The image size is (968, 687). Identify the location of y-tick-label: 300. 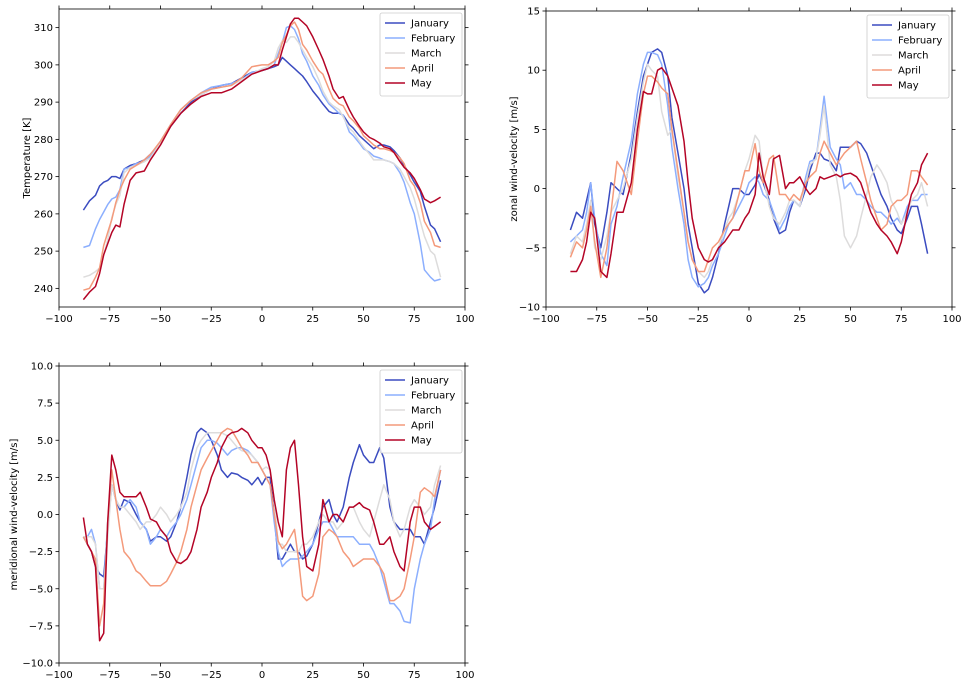
(43, 65).